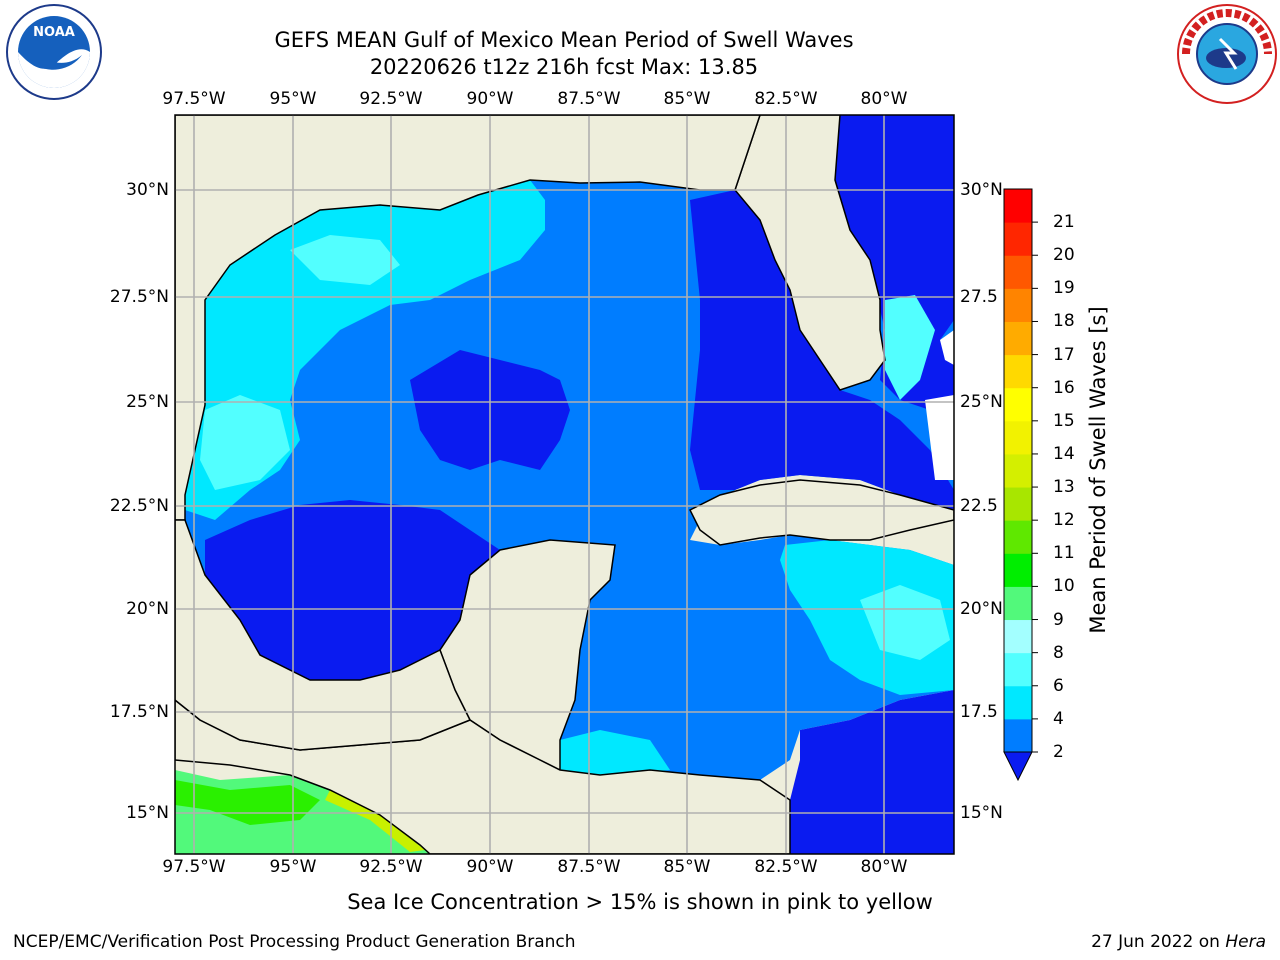  Describe the element at coordinates (1064, 487) in the screenshot. I see `colorbar-tick-label: 13` at that location.